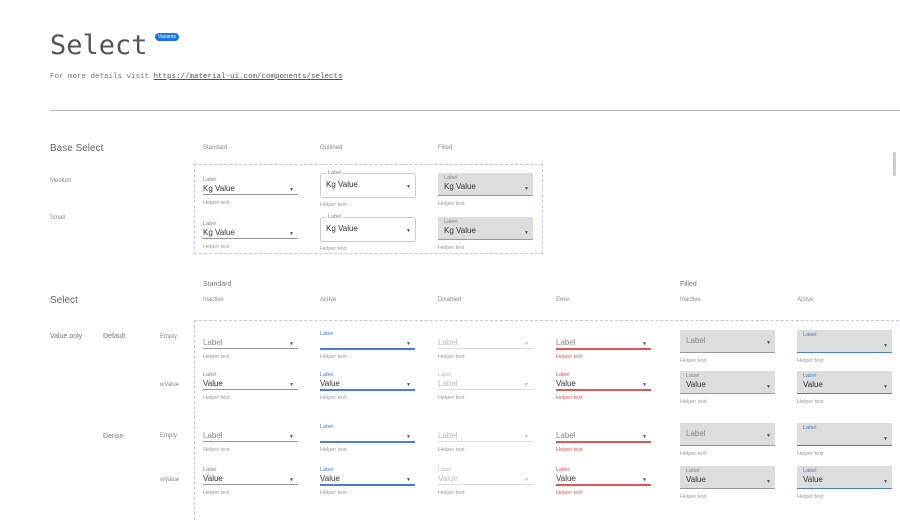  I want to click on page-title: Select, so click(99, 45).